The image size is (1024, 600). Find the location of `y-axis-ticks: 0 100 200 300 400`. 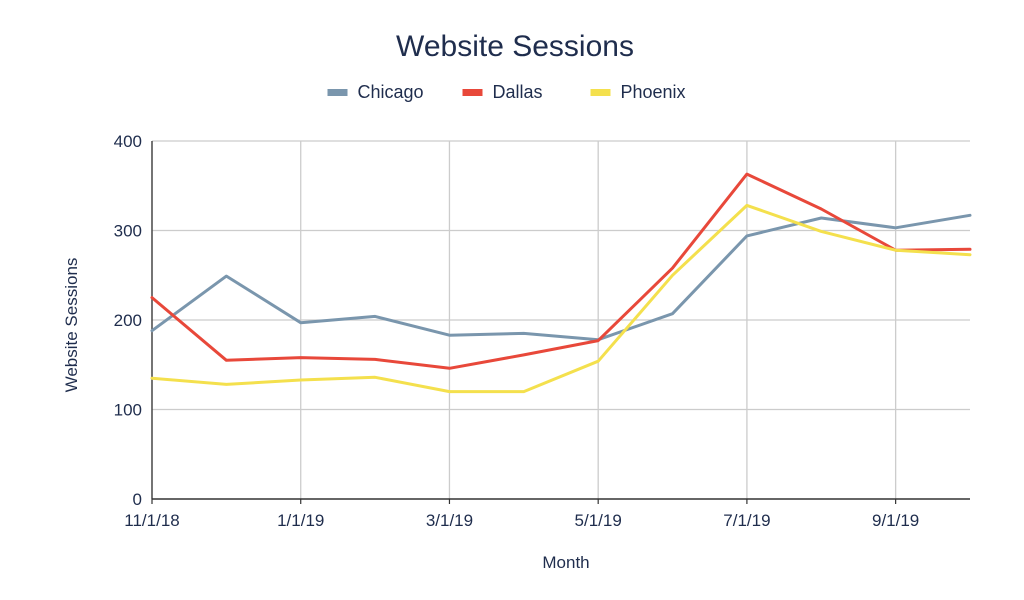

y-axis-ticks: 0 100 200 300 400 is located at coordinates (128, 320).